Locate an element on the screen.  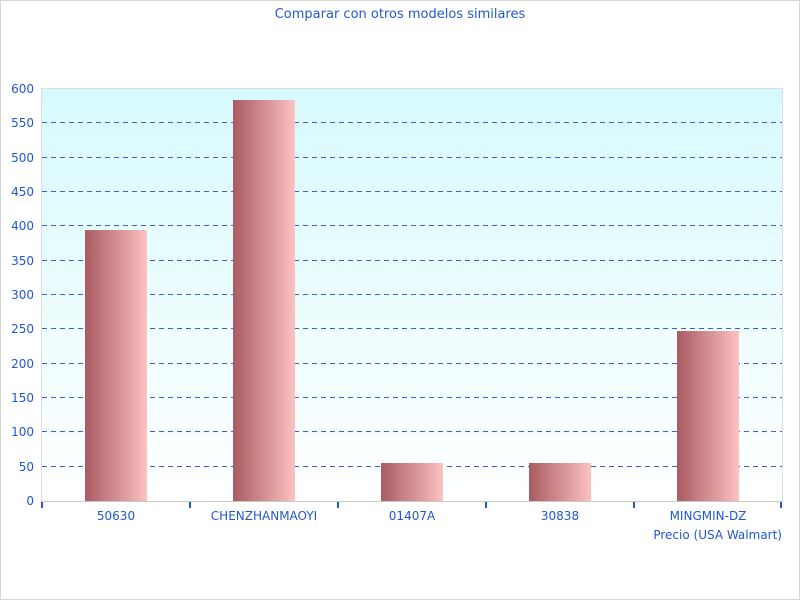
y-tick-label-0: 0 is located at coordinates (30, 501).